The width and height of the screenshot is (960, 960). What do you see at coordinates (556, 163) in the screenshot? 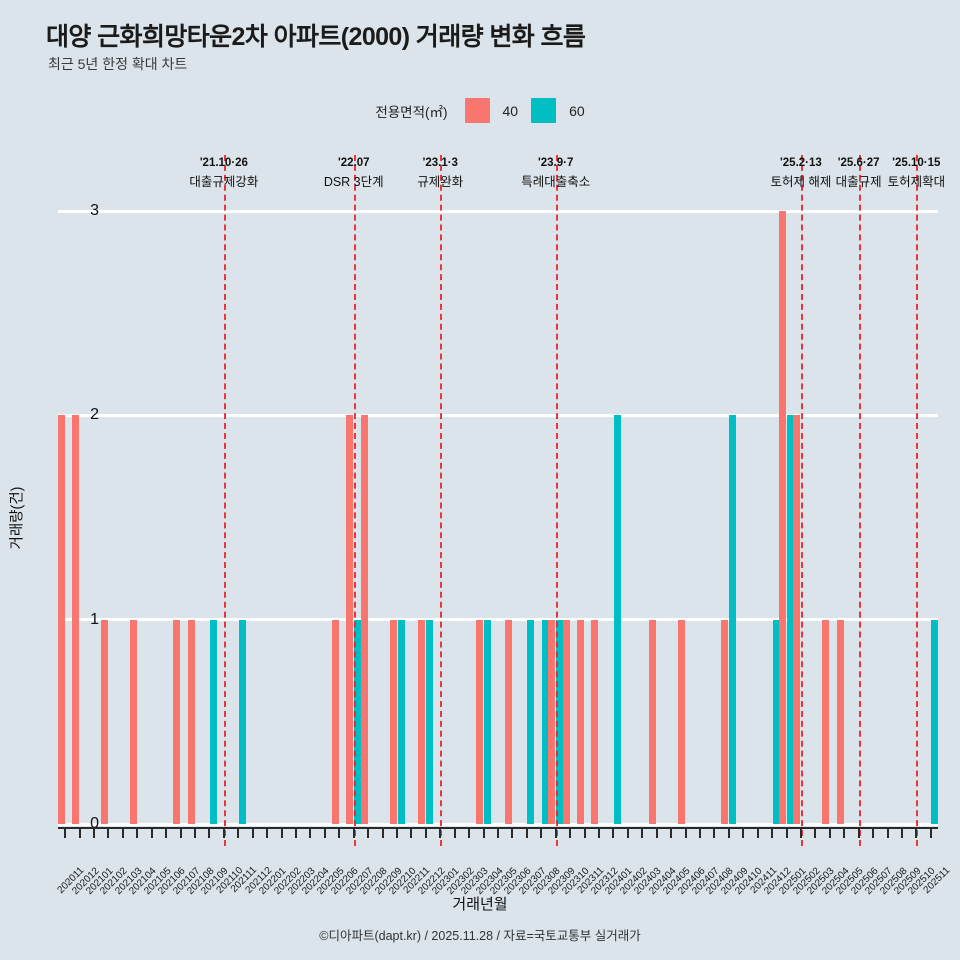
I see `event-date: '23.9·7` at bounding box center [556, 163].